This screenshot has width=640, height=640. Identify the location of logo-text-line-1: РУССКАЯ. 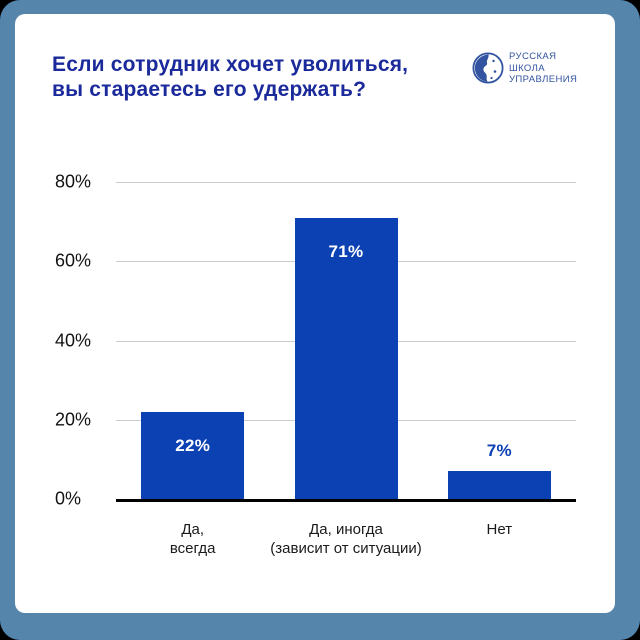
(533, 56).